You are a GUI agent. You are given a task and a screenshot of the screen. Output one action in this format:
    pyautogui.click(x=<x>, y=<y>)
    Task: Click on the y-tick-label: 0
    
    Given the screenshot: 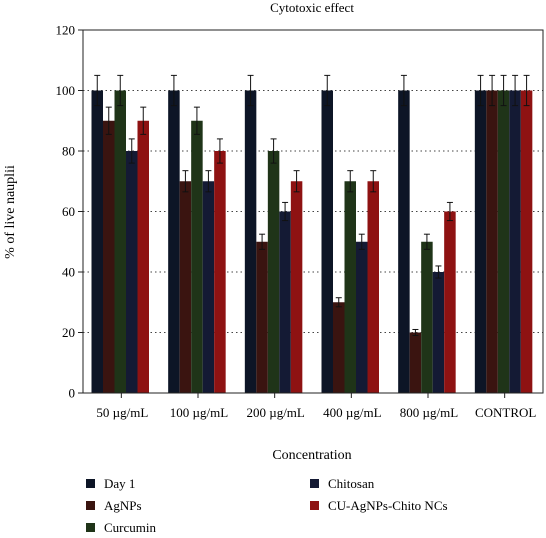 What is the action you would take?
    pyautogui.click(x=72, y=393)
    